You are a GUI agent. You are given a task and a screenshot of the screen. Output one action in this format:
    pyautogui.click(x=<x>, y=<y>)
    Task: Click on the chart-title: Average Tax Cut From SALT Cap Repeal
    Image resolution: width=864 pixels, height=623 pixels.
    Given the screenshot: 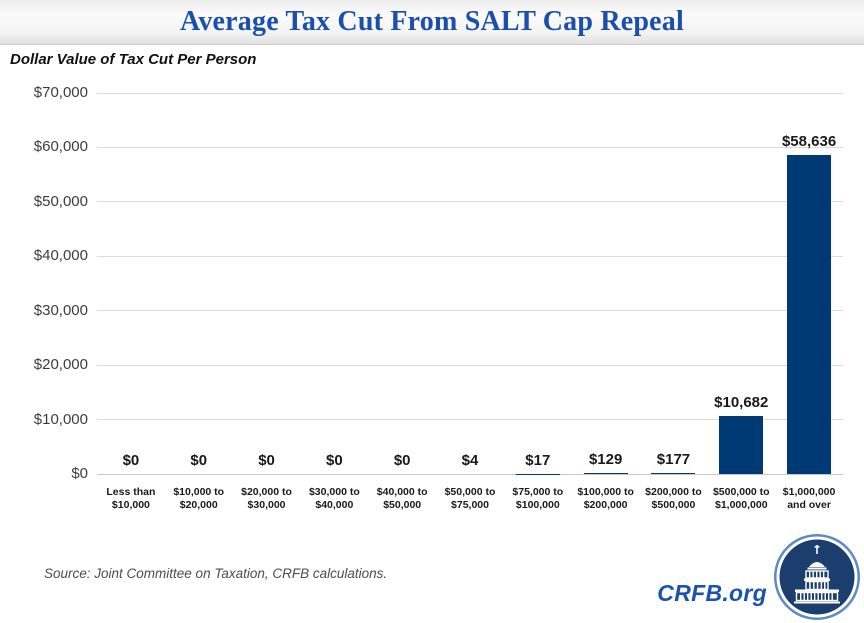 What is the action you would take?
    pyautogui.click(x=432, y=21)
    